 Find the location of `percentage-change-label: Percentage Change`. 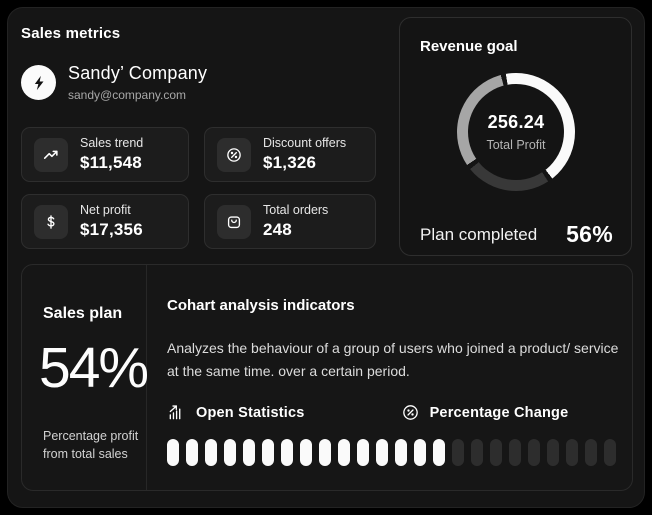

percentage-change-label: Percentage Change is located at coordinates (499, 412).